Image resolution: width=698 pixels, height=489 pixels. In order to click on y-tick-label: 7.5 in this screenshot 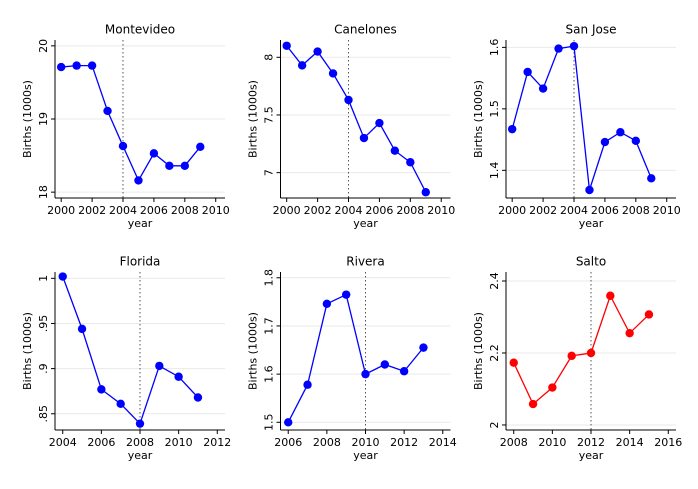, I will do `click(269, 115)`.